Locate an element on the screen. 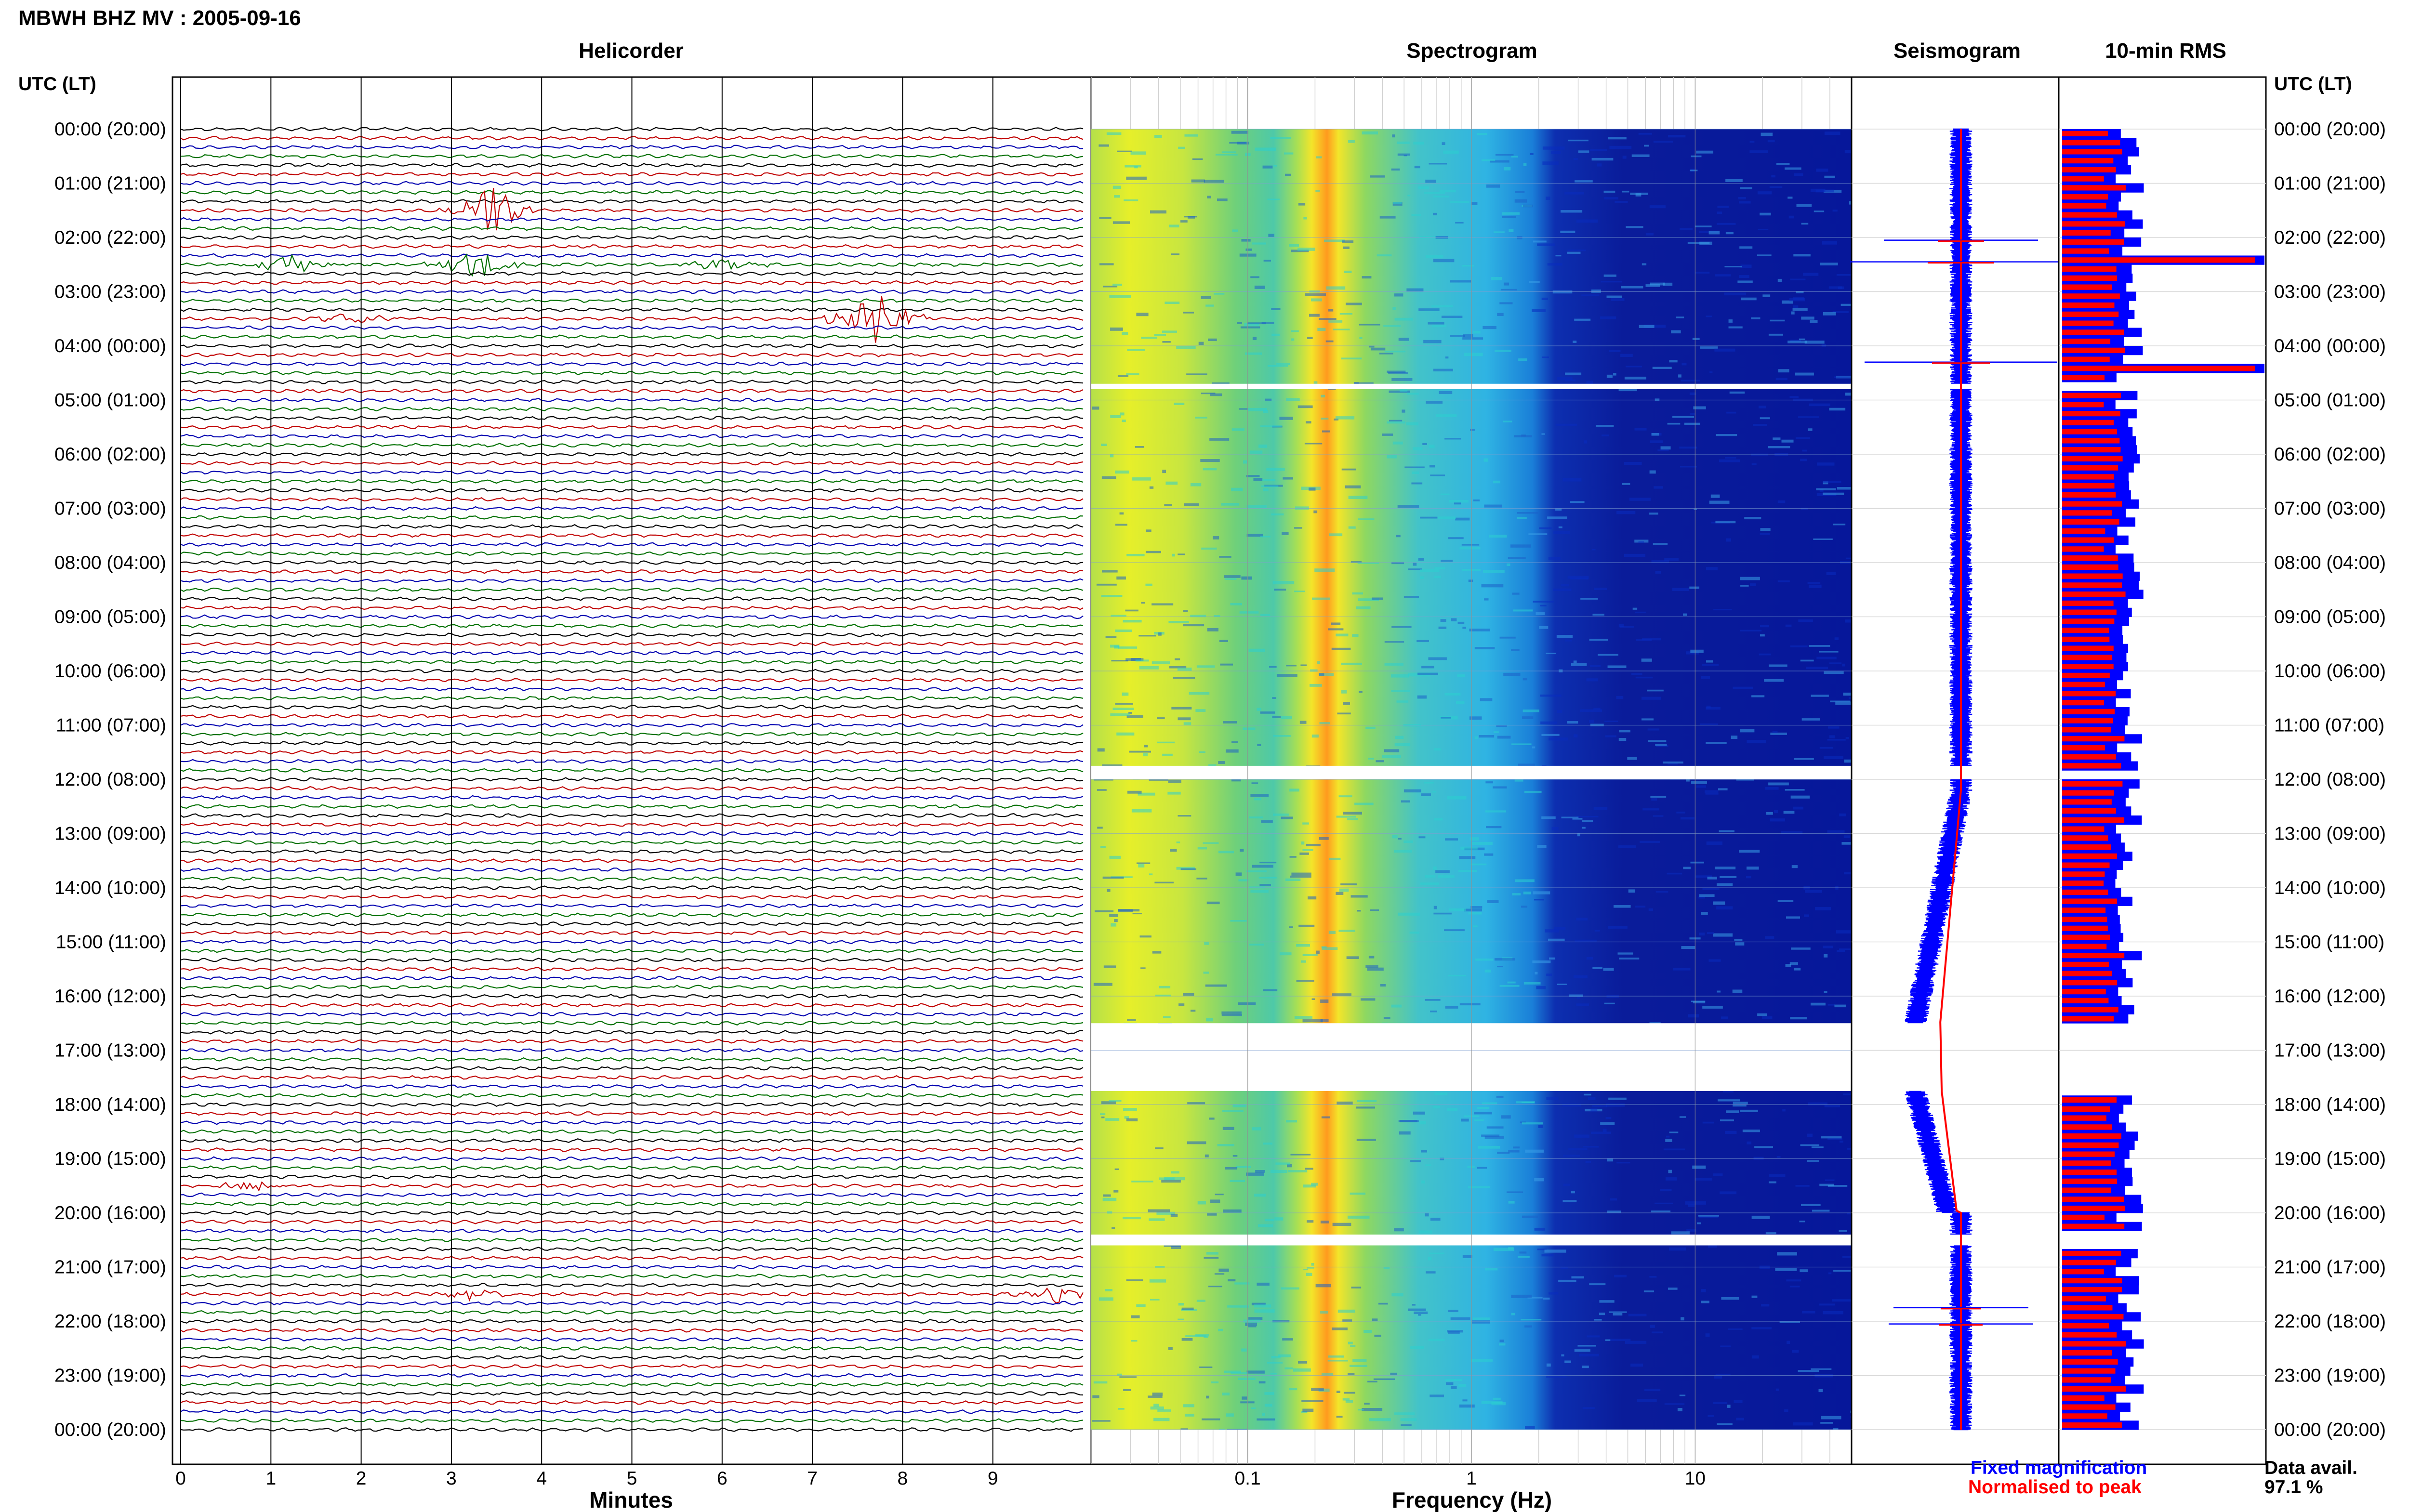 Image resolution: width=2409 pixels, height=1512 pixels. time-label-left: 09:00 (05:00) is located at coordinates (110, 617).